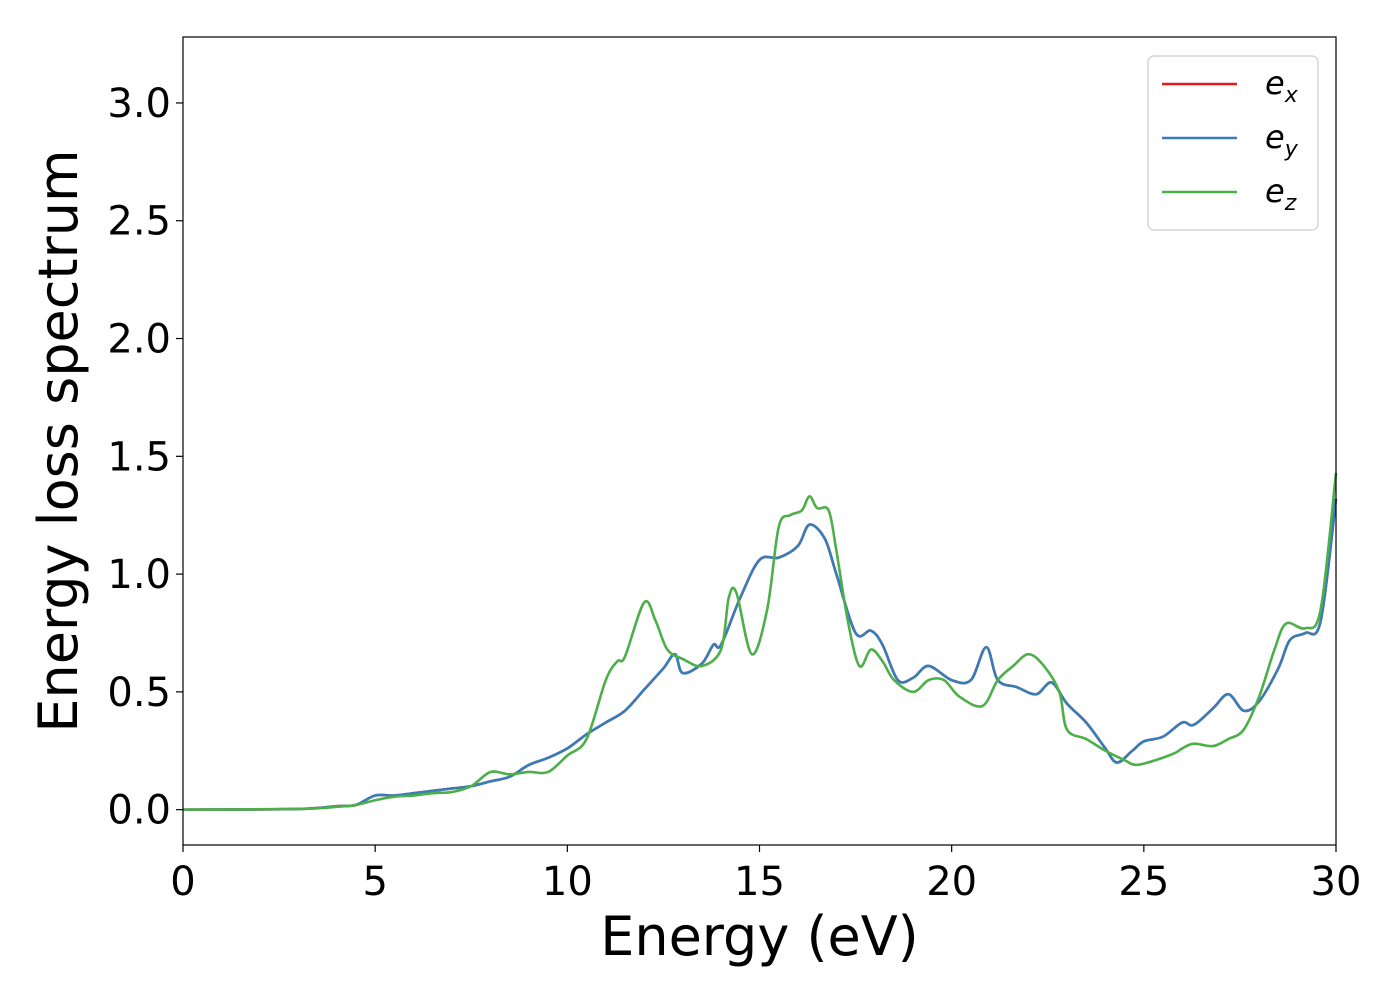  I want to click on y-tick-label: 0.0, so click(139, 811).